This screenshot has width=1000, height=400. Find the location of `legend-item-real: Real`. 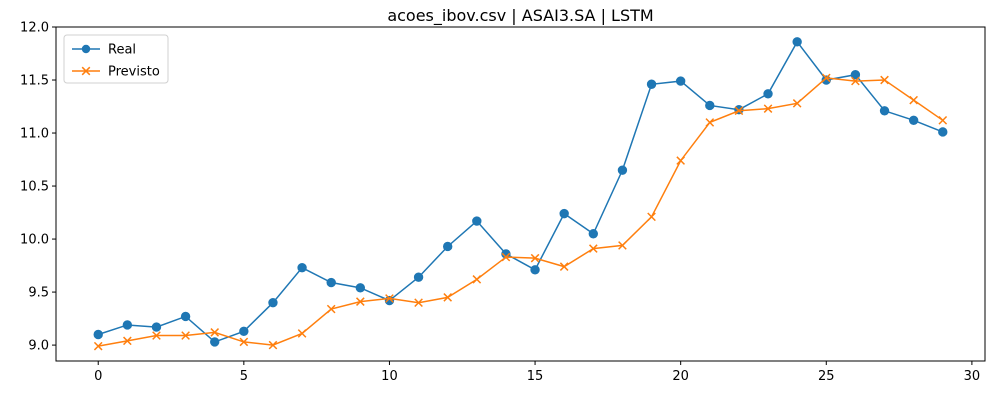

legend-item-real: Real is located at coordinates (104, 50).